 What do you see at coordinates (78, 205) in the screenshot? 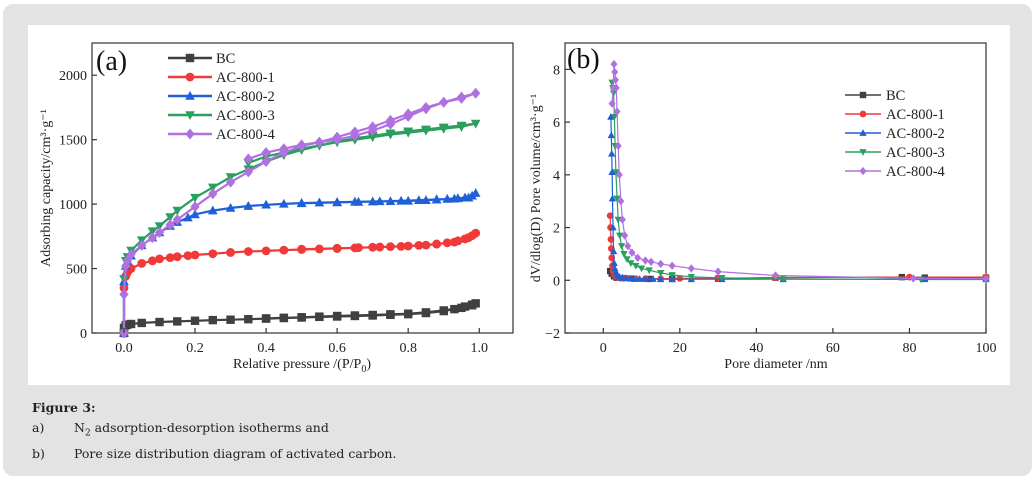
I see `y-ticks-a: 0 500 1000 1500 2000` at bounding box center [78, 205].